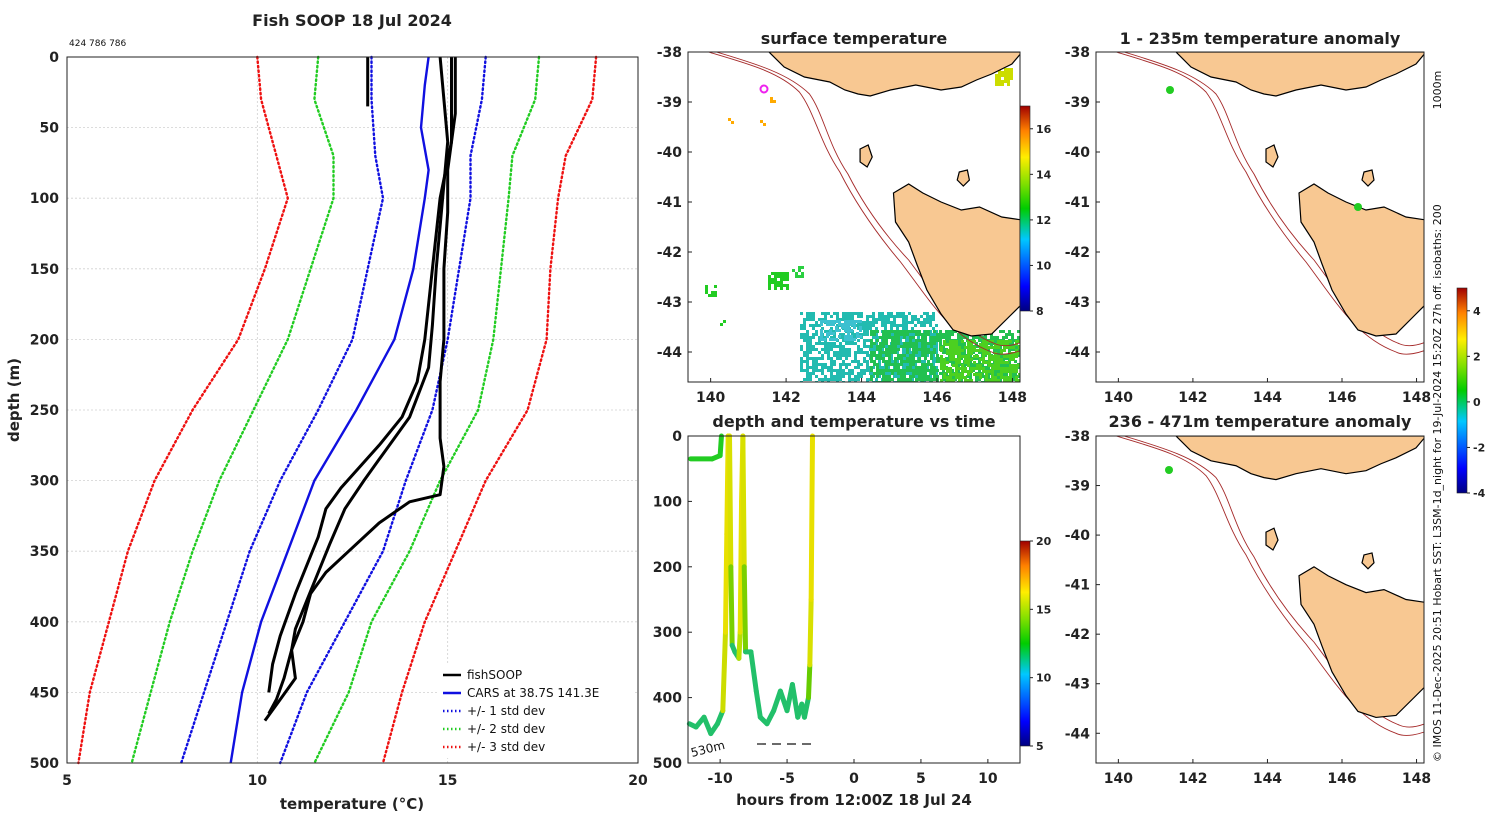  What do you see at coordinates (1077, 487) in the screenshot?
I see `map-y-tick-label: -39` at bounding box center [1077, 487].